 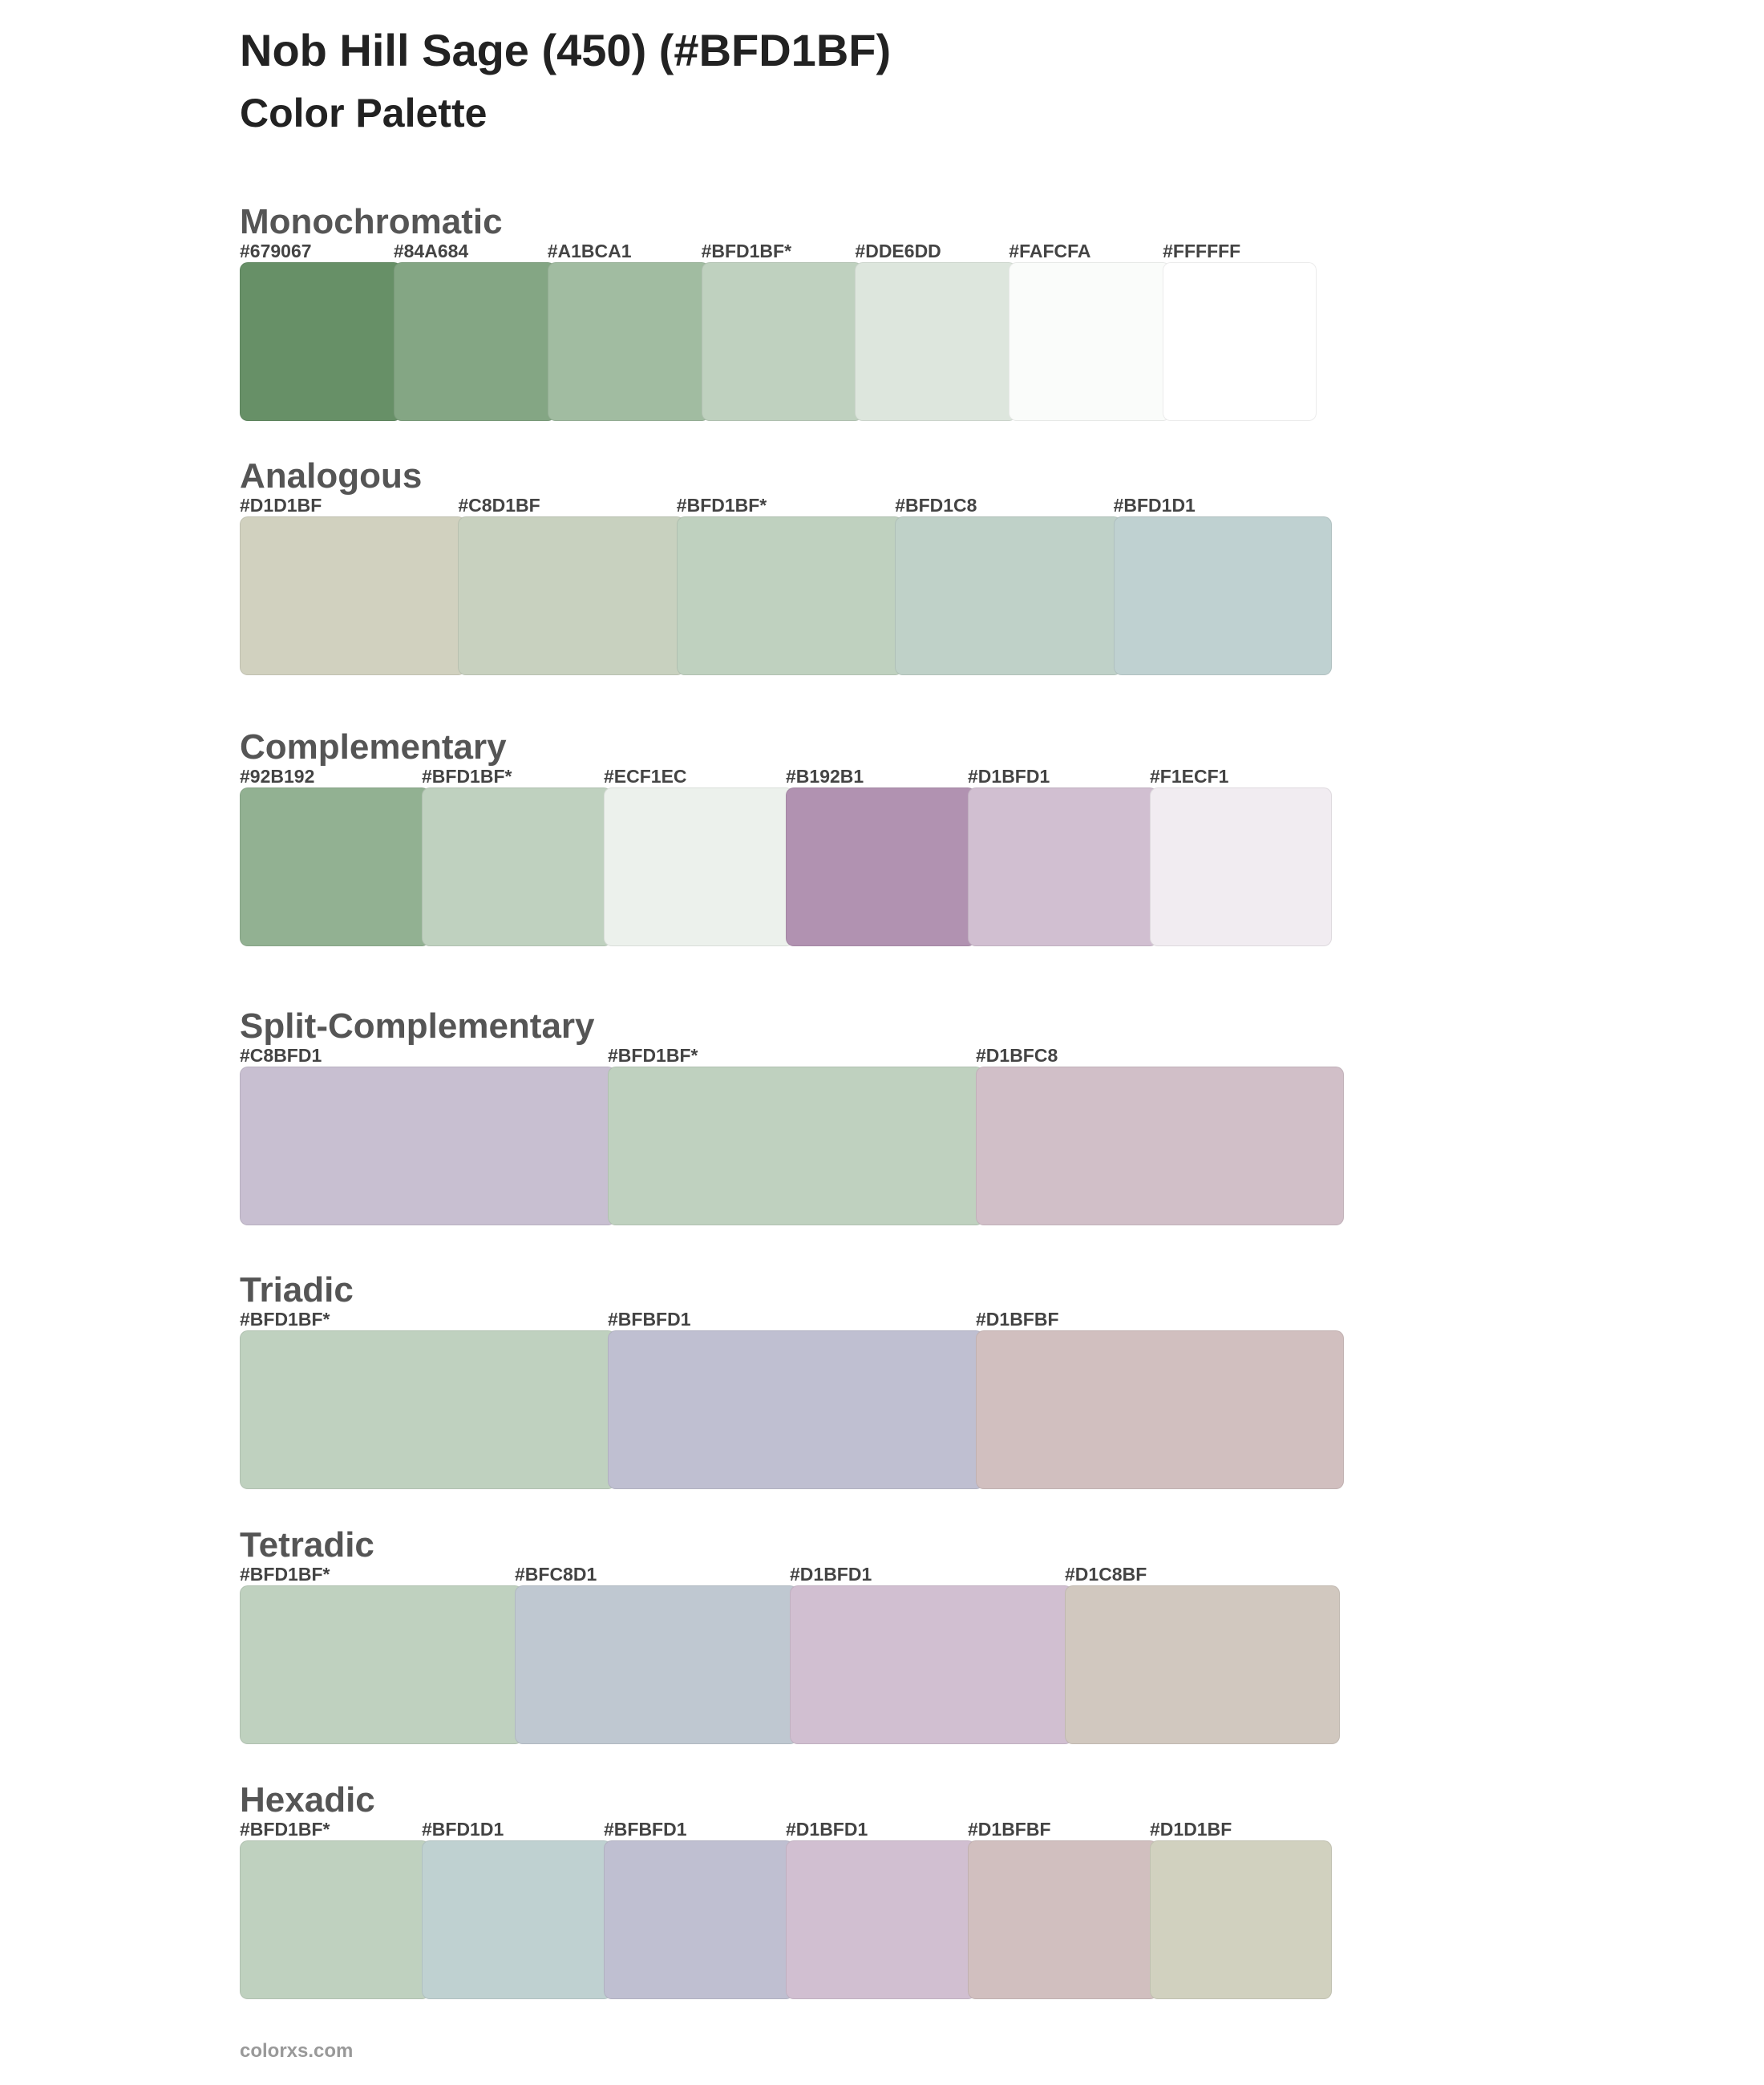 What do you see at coordinates (276, 251) in the screenshot?
I see `swatch-label: #679067` at bounding box center [276, 251].